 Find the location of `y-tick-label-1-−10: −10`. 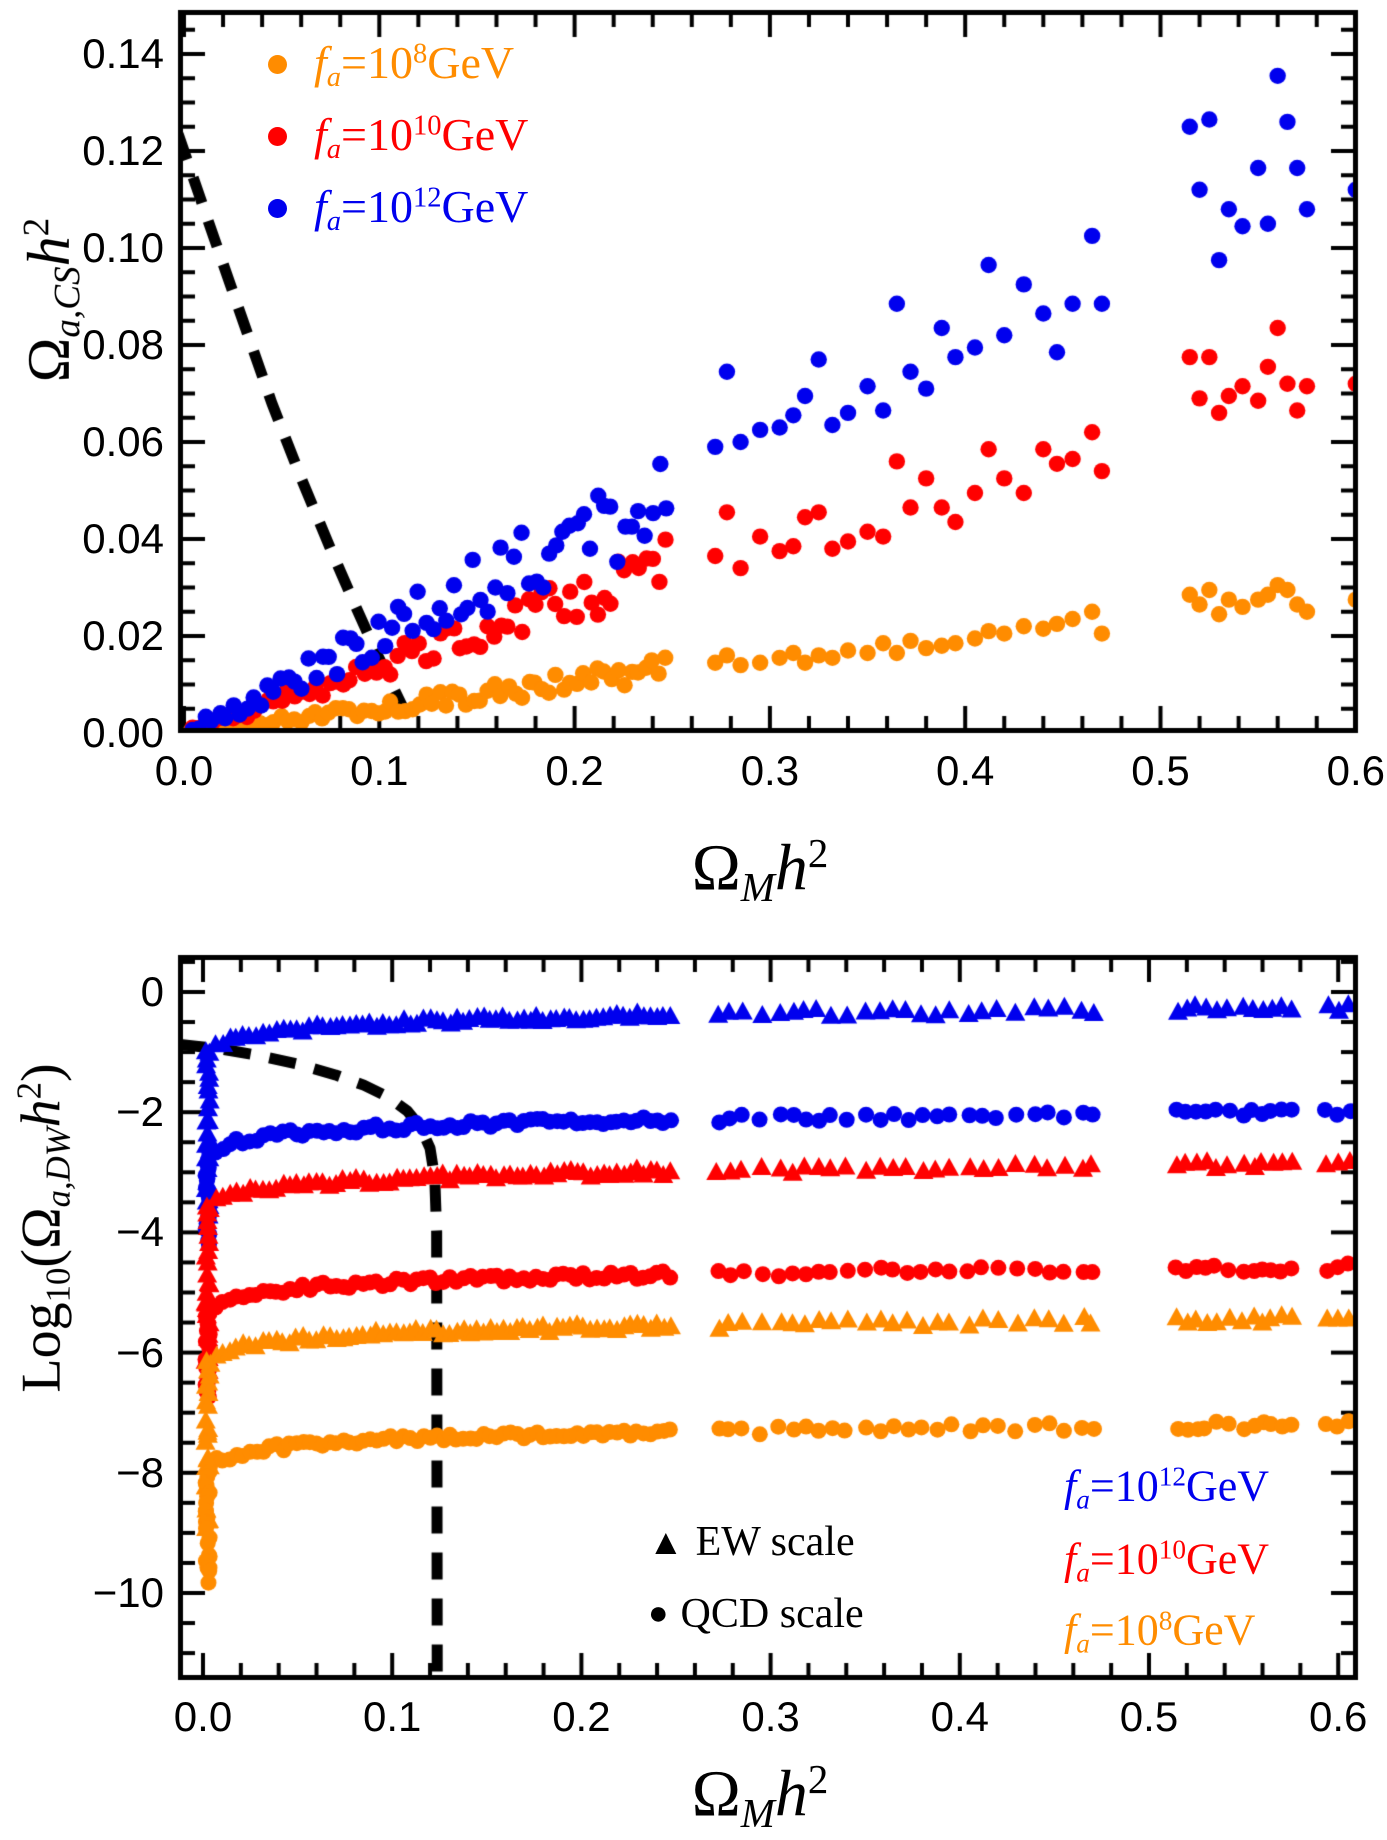

y-tick-label-1-−10: −10 is located at coordinates (128, 1592).